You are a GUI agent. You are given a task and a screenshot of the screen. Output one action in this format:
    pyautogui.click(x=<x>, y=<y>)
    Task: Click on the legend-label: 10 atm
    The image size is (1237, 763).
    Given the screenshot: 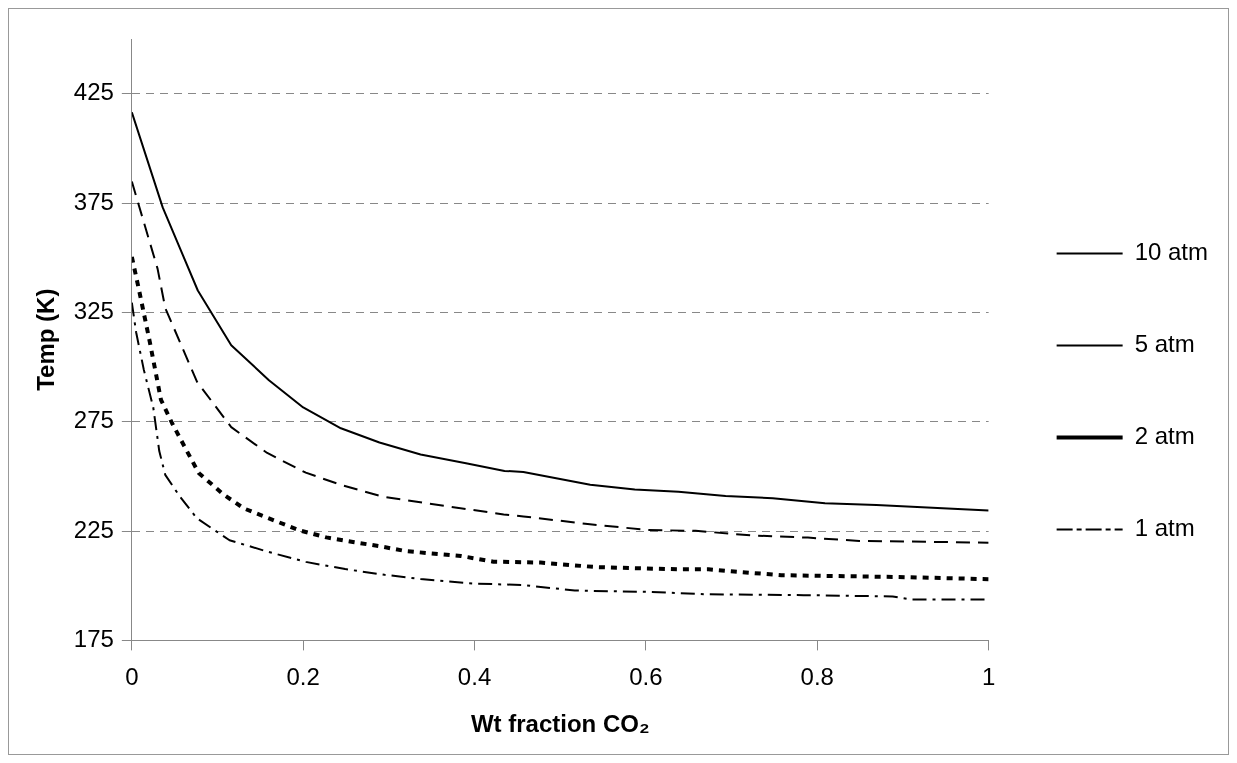 What is the action you would take?
    pyautogui.click(x=1171, y=252)
    